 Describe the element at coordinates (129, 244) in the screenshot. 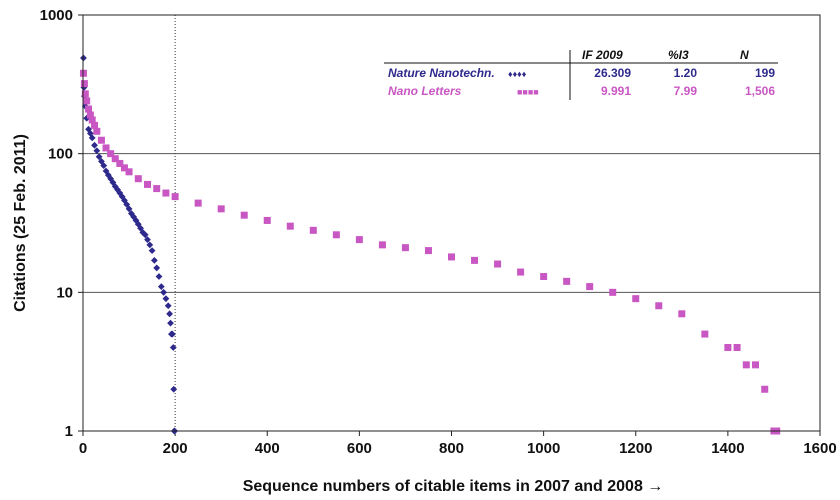

I see `series-diamond` at that location.